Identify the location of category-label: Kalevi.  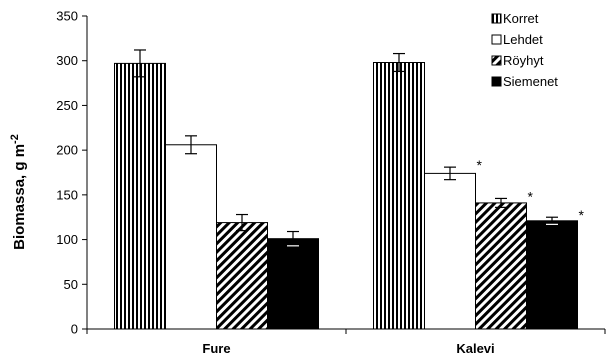
(475, 348).